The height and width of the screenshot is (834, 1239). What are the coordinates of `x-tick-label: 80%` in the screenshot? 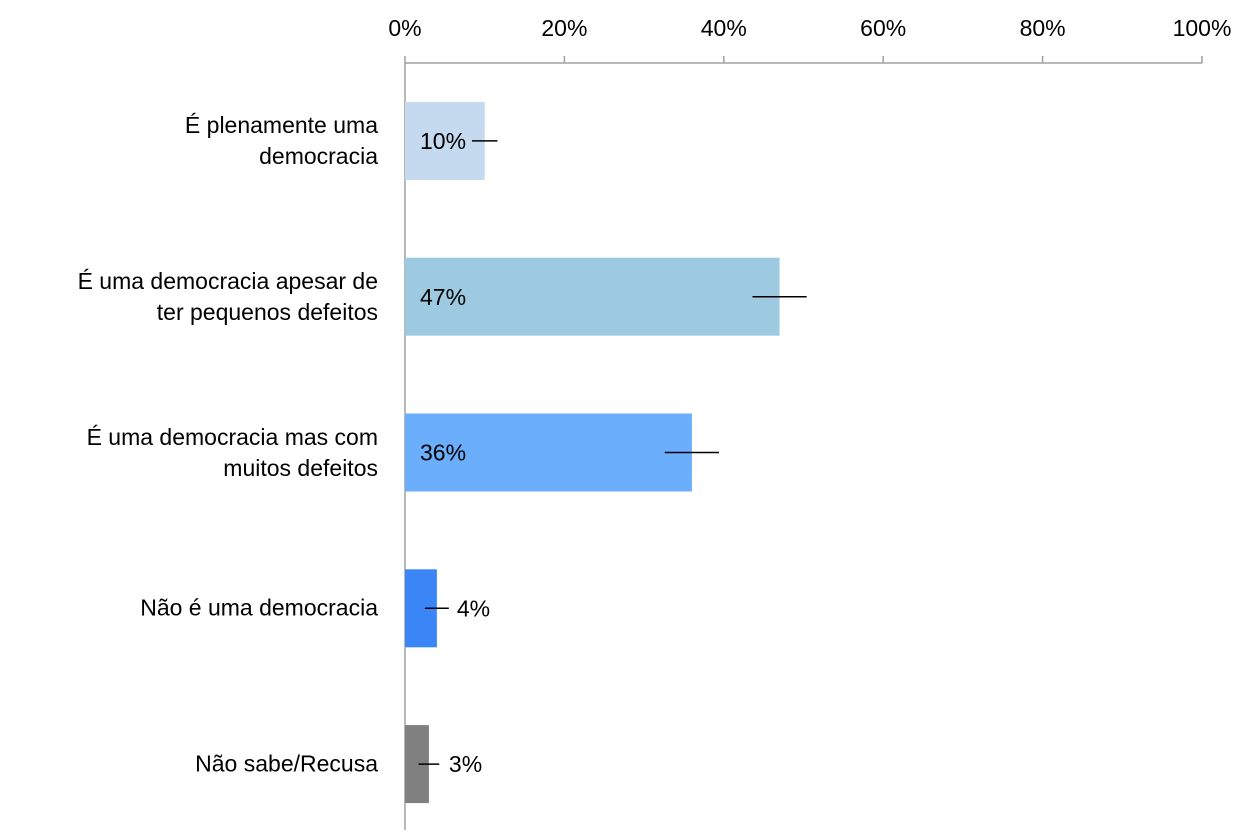 It's located at (1043, 28).